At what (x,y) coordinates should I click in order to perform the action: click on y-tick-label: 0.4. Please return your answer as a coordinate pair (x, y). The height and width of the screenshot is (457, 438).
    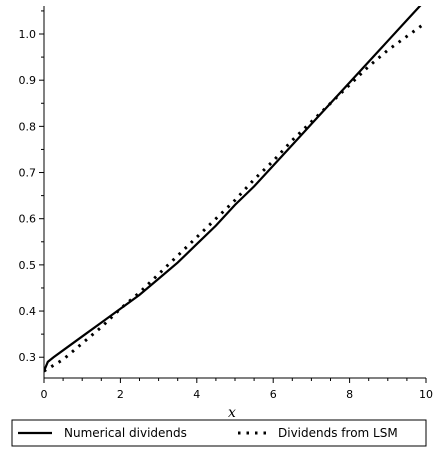
    Looking at the image, I should click on (28, 311).